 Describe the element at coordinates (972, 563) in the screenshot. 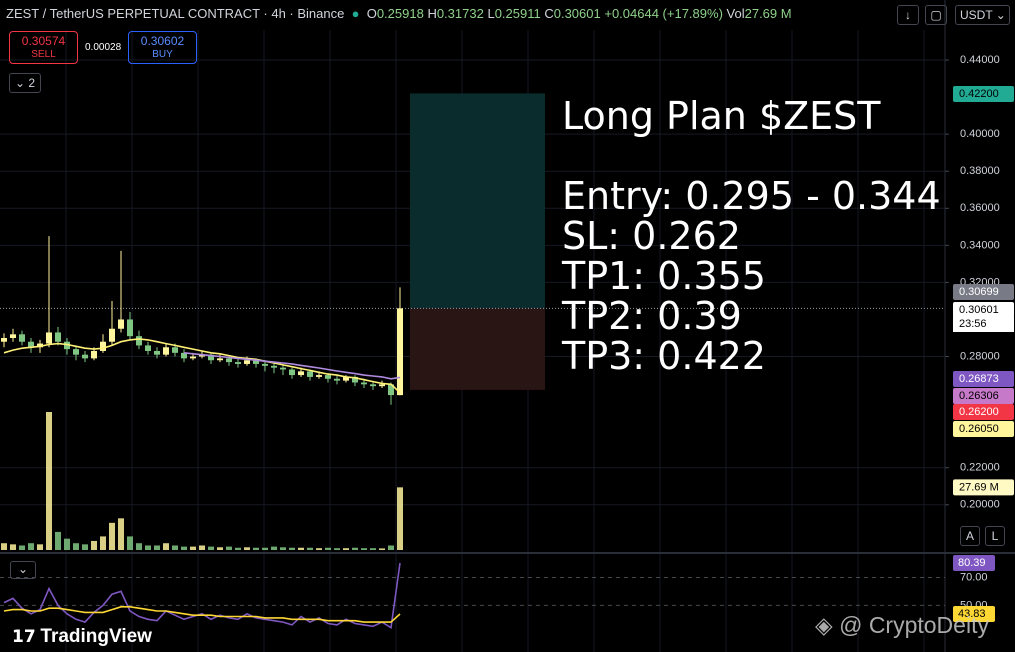

I see `rsi-badge-label: 80.39` at that location.